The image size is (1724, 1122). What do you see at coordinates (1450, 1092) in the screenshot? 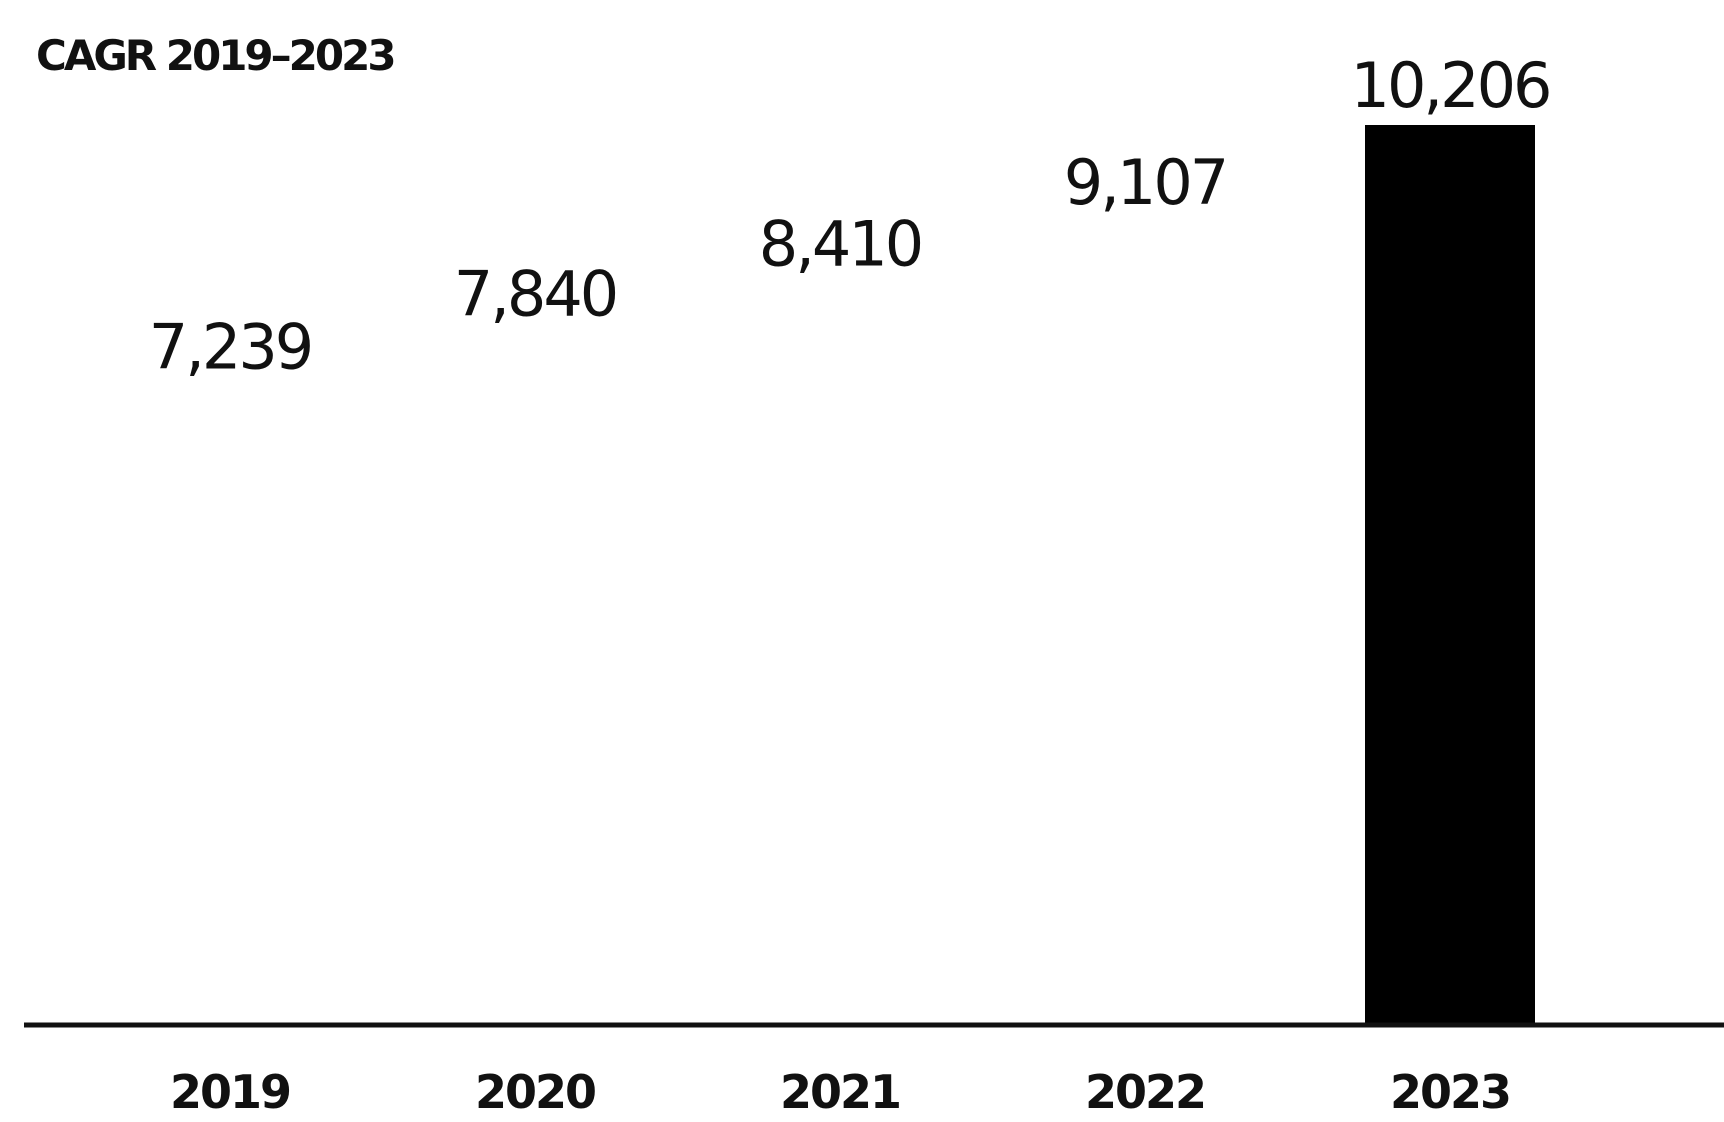
I see `tick-label-2023: 2023` at bounding box center [1450, 1092].